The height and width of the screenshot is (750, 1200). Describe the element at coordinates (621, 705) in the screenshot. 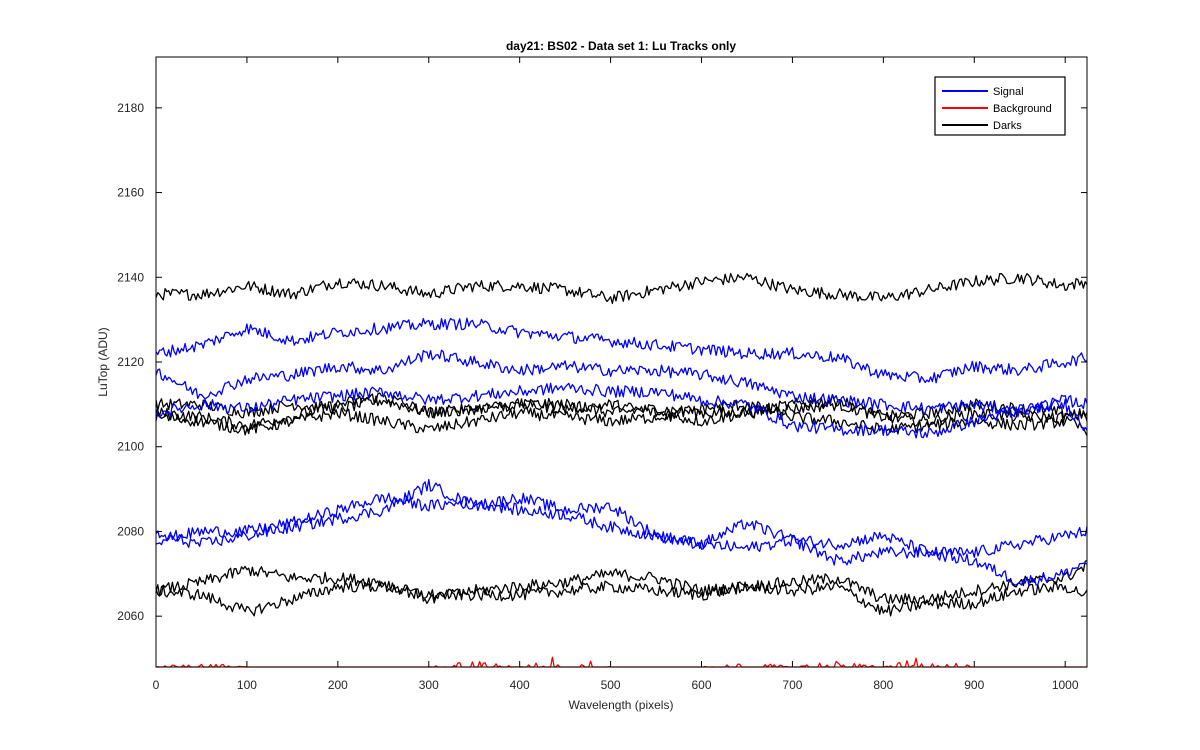

I see `x-axis-label: Wavelength (pixels)` at that location.